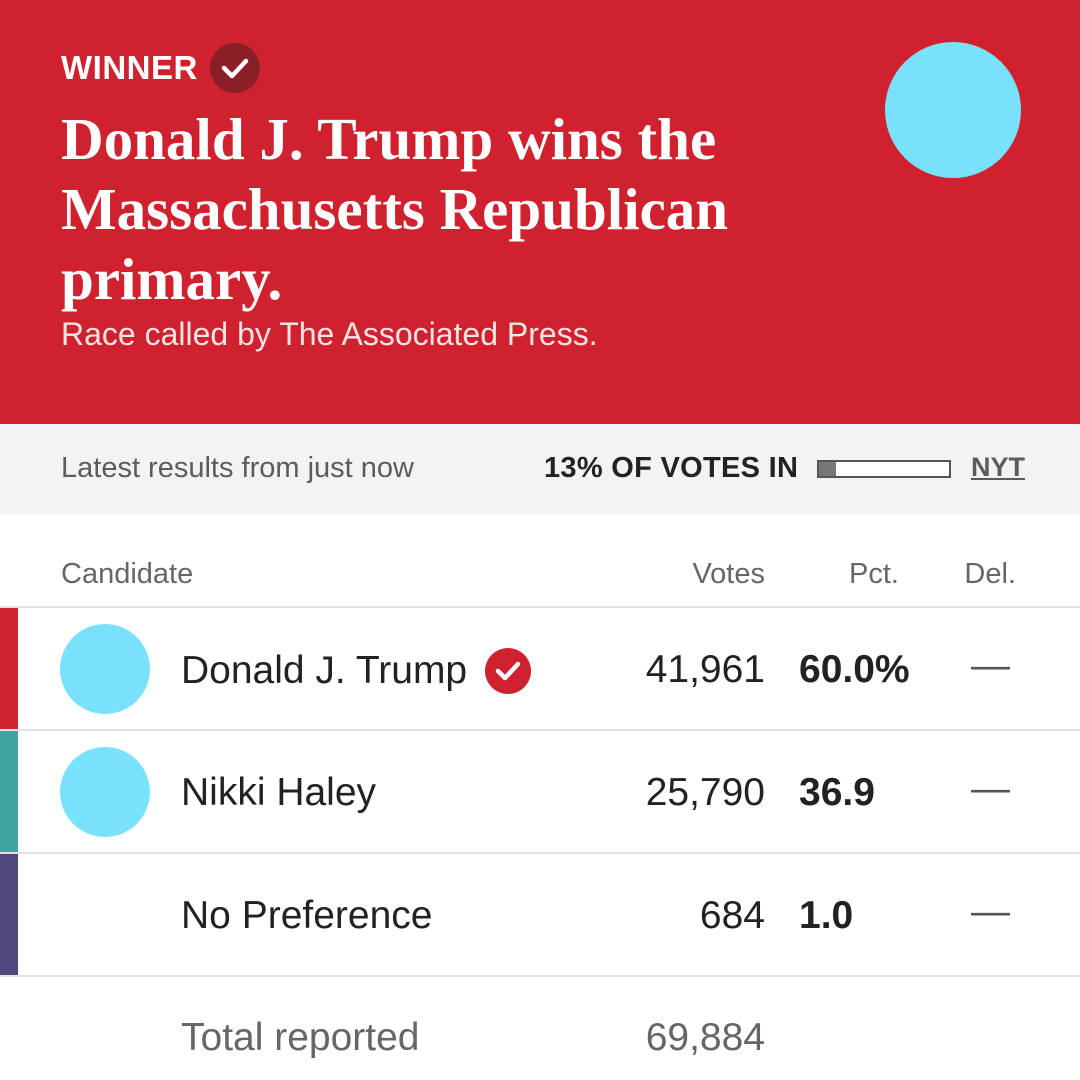  Describe the element at coordinates (705, 792) in the screenshot. I see `candidate-votes: 25,790` at that location.